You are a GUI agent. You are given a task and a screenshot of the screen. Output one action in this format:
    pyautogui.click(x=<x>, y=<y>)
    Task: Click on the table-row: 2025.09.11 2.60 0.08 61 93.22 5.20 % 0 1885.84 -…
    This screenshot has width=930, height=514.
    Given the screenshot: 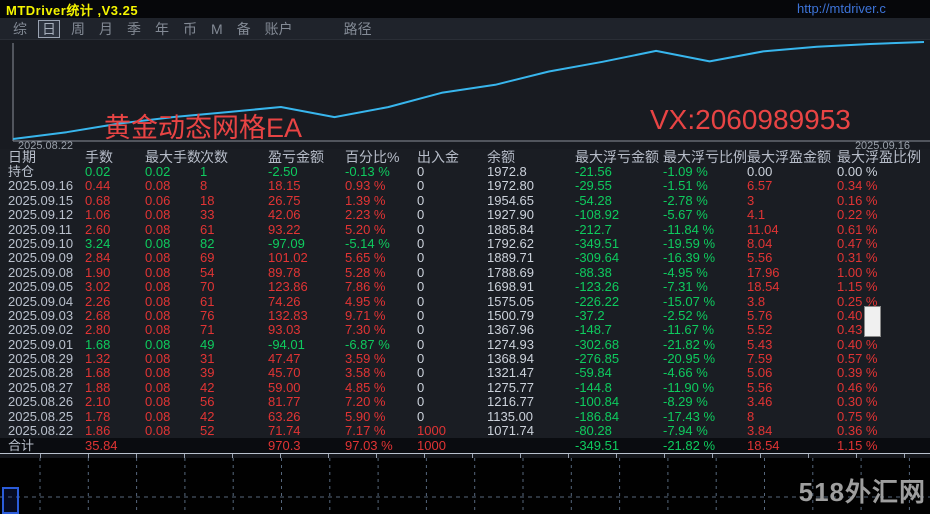 What is the action you would take?
    pyautogui.click(x=465, y=229)
    